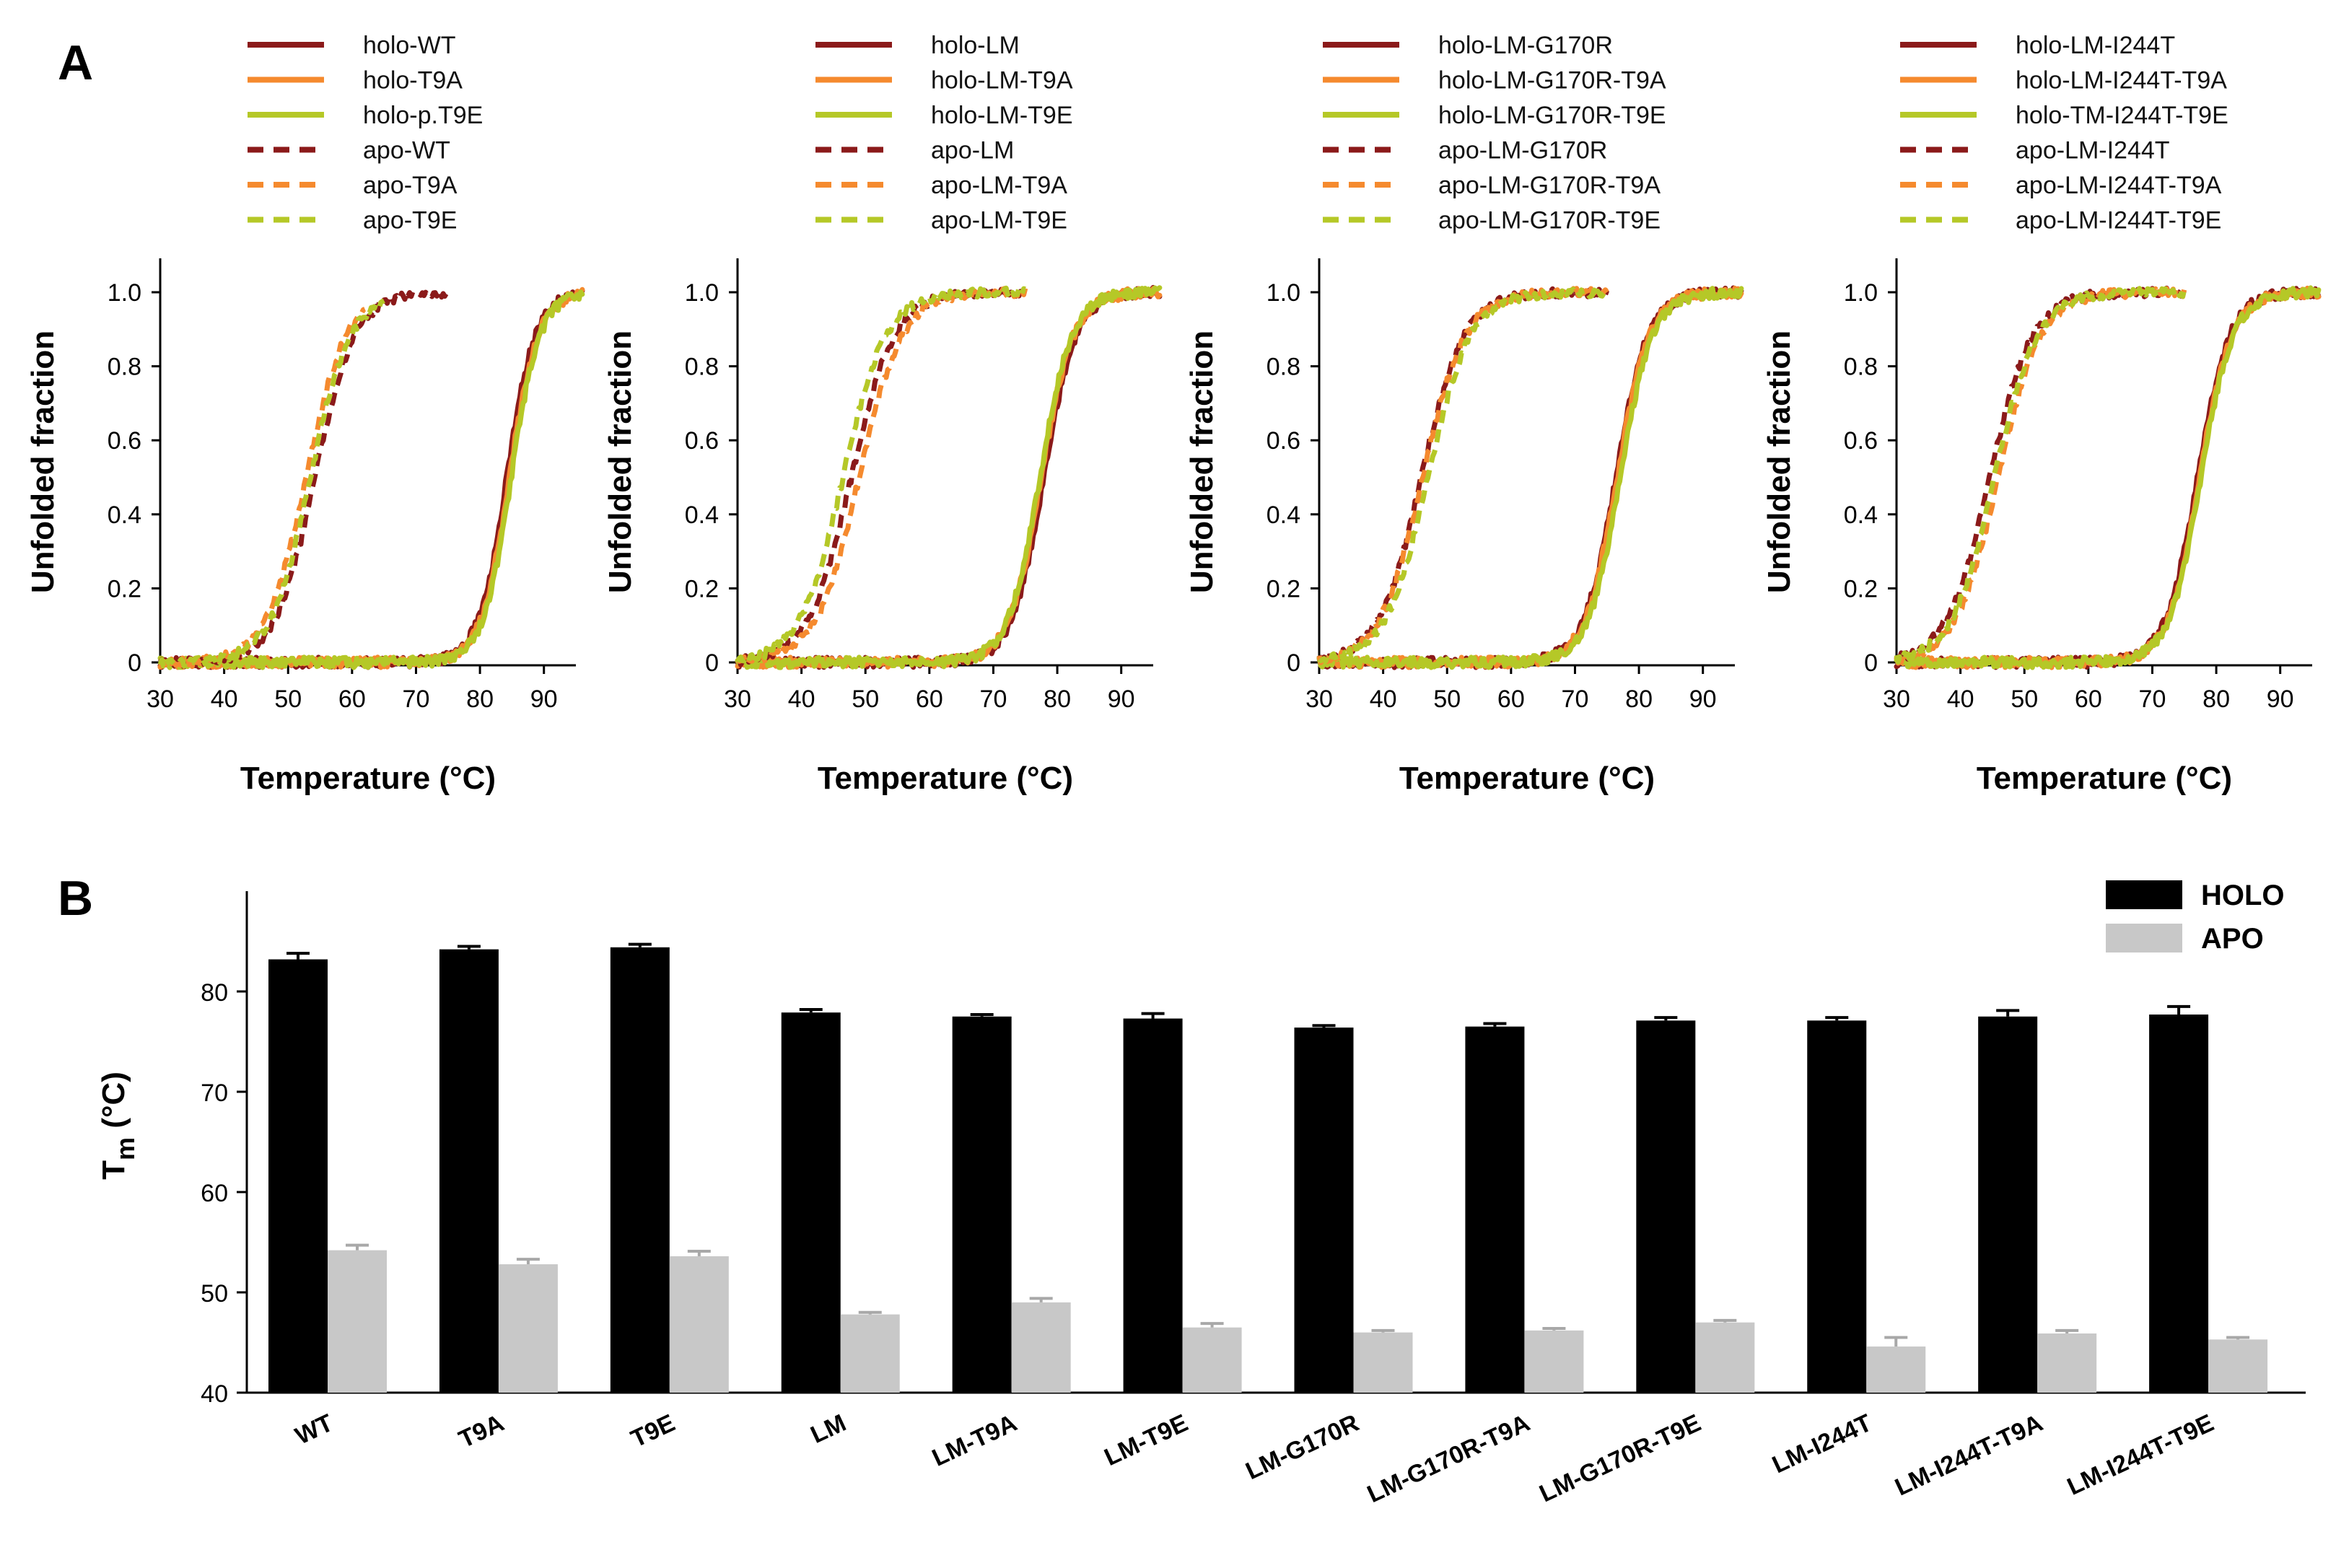  Describe the element at coordinates (1301, 1447) in the screenshot. I see `category-label-LM-G170R: LM-G170R` at that location.